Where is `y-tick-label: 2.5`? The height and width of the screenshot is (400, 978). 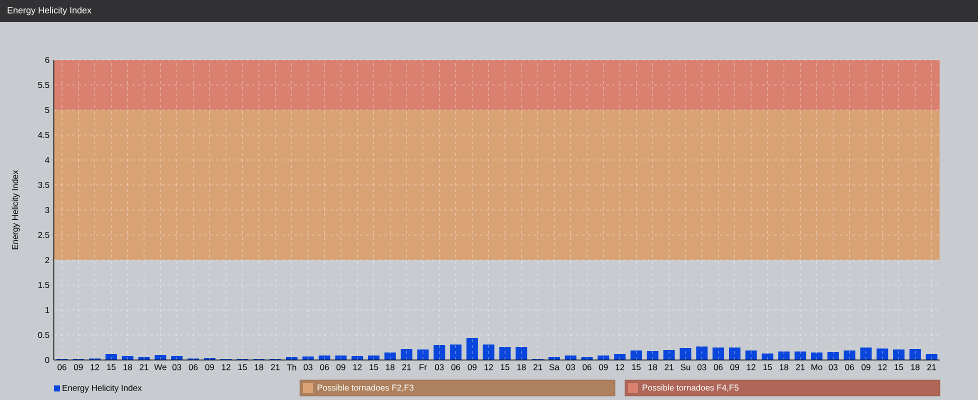
y-tick-label: 2.5 is located at coordinates (44, 235).